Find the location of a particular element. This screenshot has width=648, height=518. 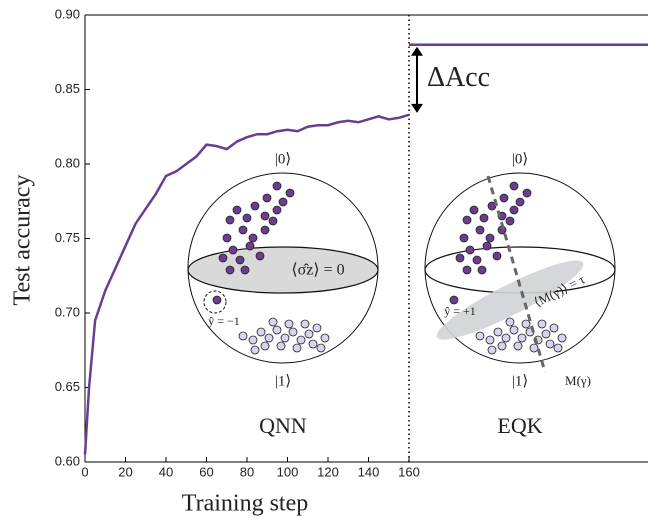

x-tick-label: 60 is located at coordinates (206, 471).